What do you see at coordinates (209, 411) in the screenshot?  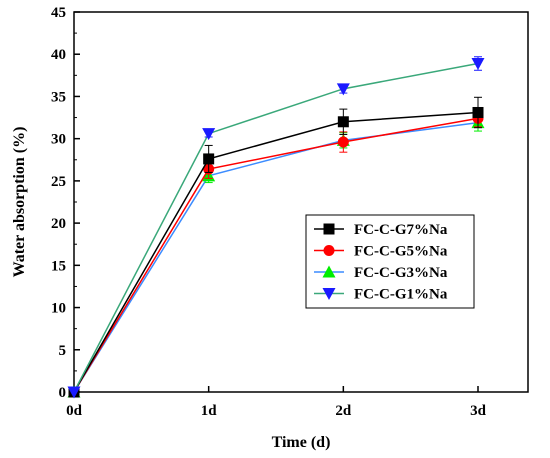 I see `x-tick-label: 1d` at bounding box center [209, 411].